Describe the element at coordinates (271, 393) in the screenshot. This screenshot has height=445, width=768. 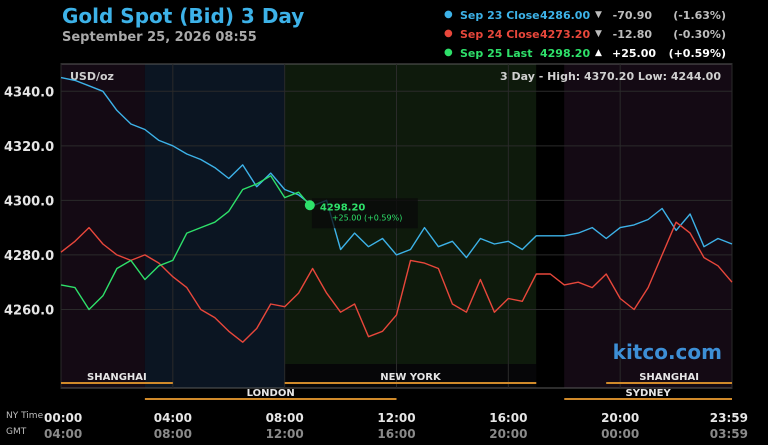
I see `session-label: LONDON` at that location.